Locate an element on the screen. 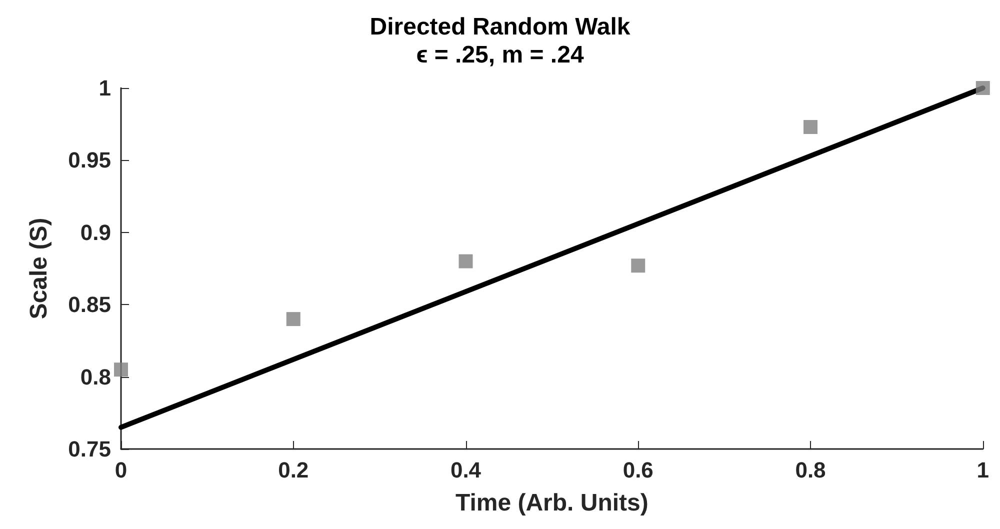  y-tick-label: 0.75 is located at coordinates (89, 449).